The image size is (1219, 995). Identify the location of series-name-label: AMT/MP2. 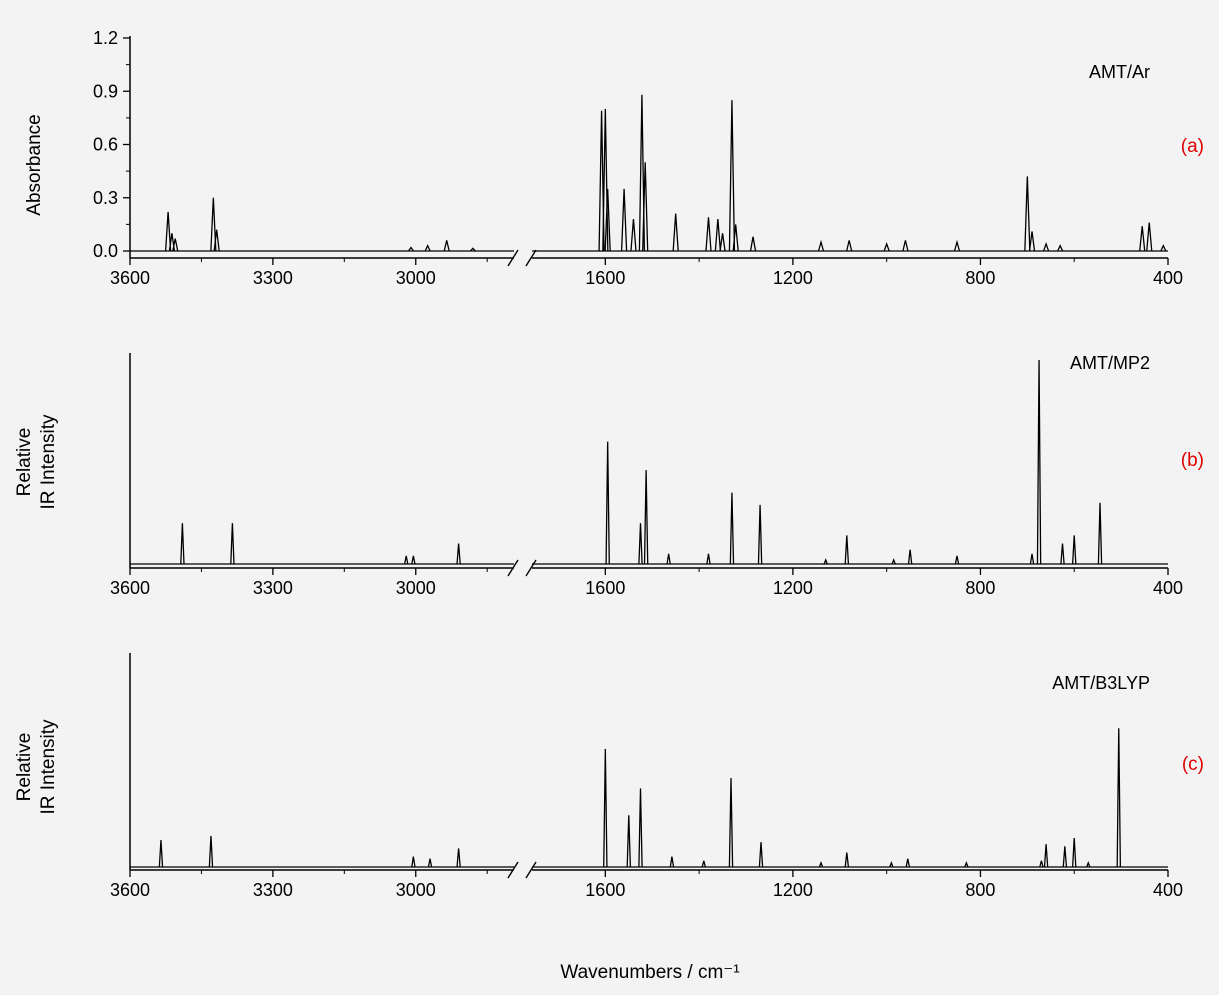
(1110, 363).